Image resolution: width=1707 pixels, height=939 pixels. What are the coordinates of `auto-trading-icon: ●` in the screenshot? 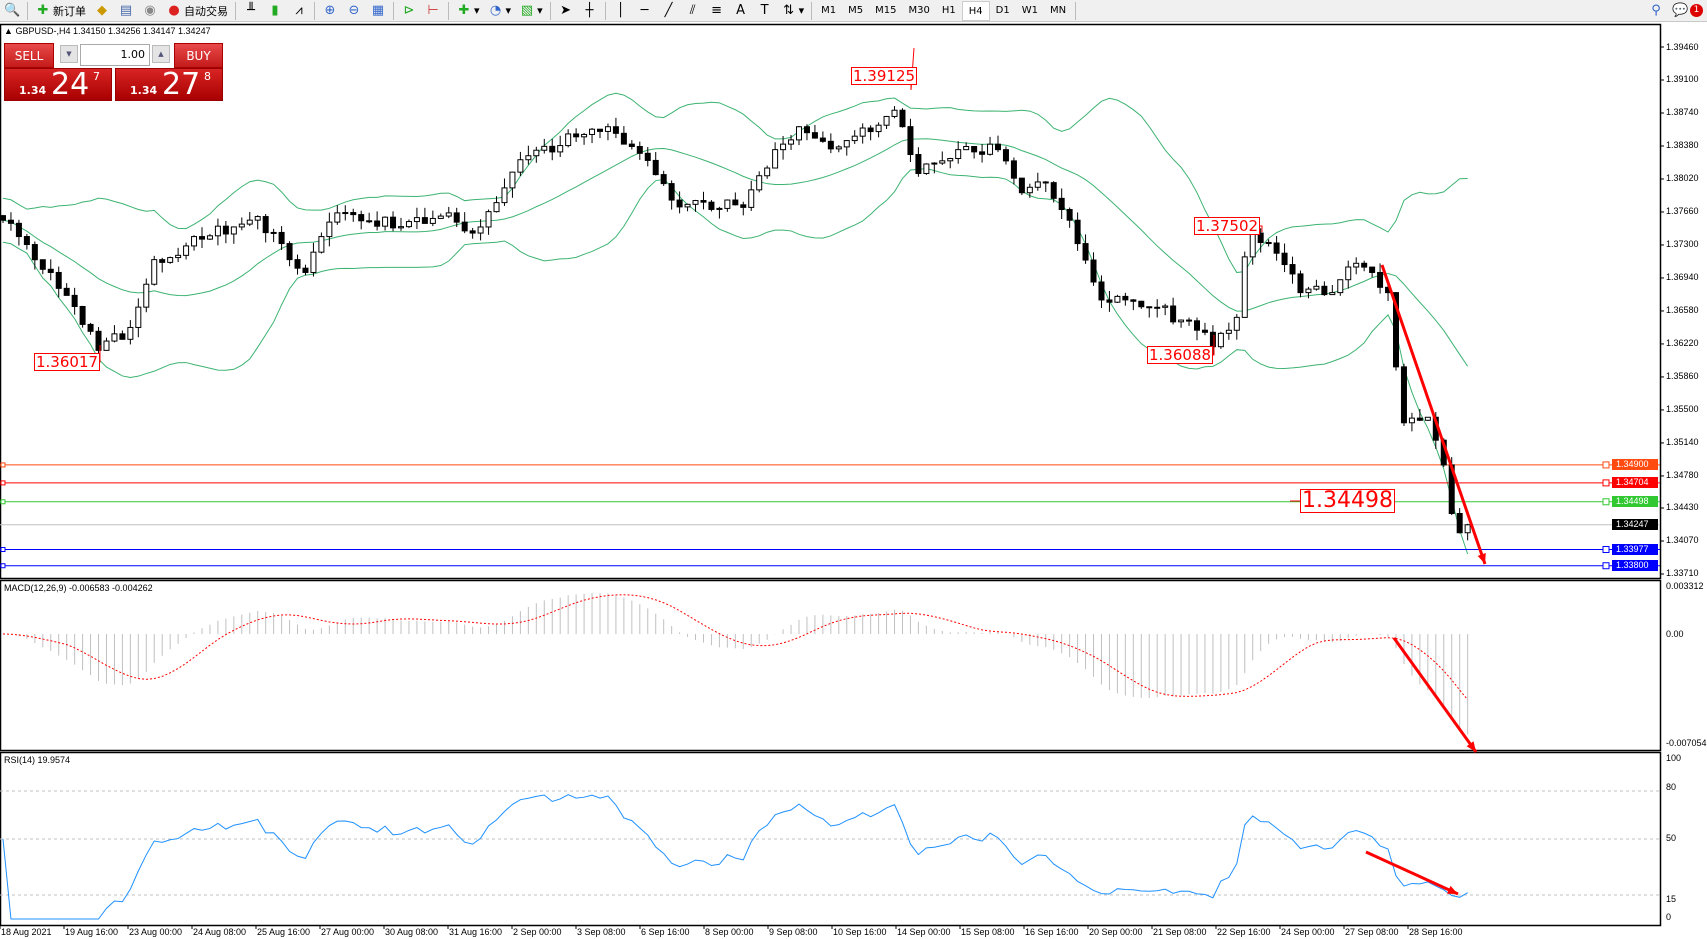 It's located at (174, 10).